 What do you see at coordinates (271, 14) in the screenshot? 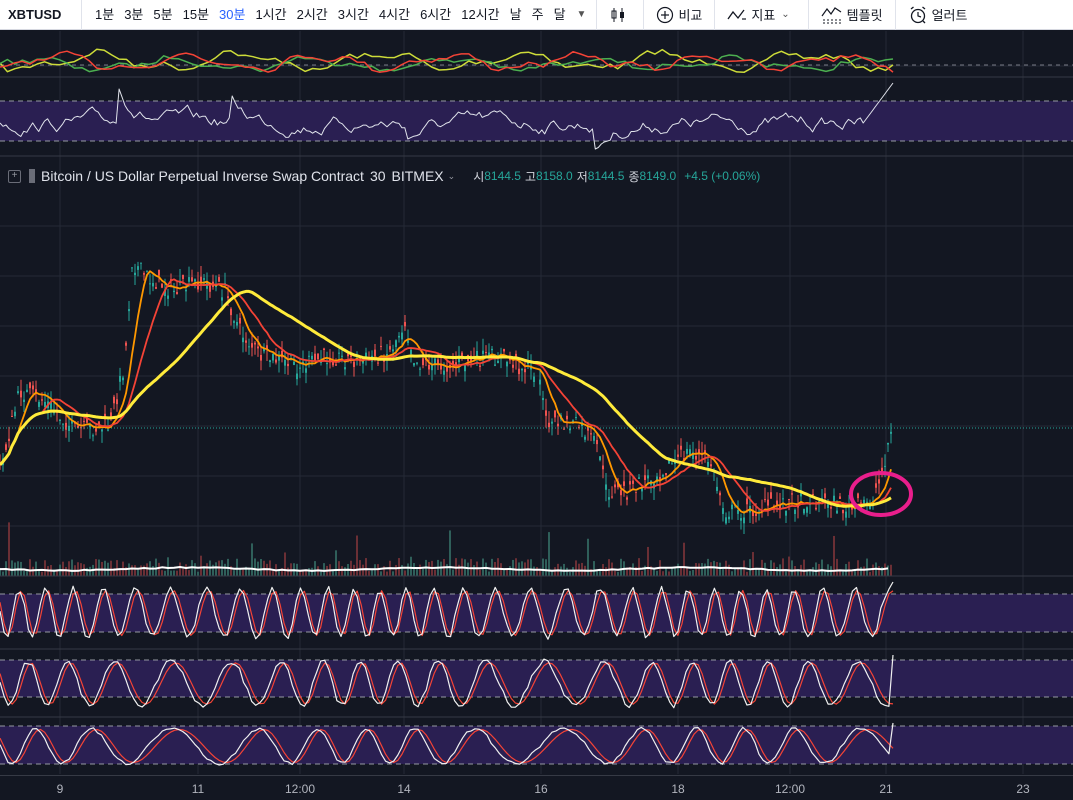
I see `interval-option: 1시간` at bounding box center [271, 14].